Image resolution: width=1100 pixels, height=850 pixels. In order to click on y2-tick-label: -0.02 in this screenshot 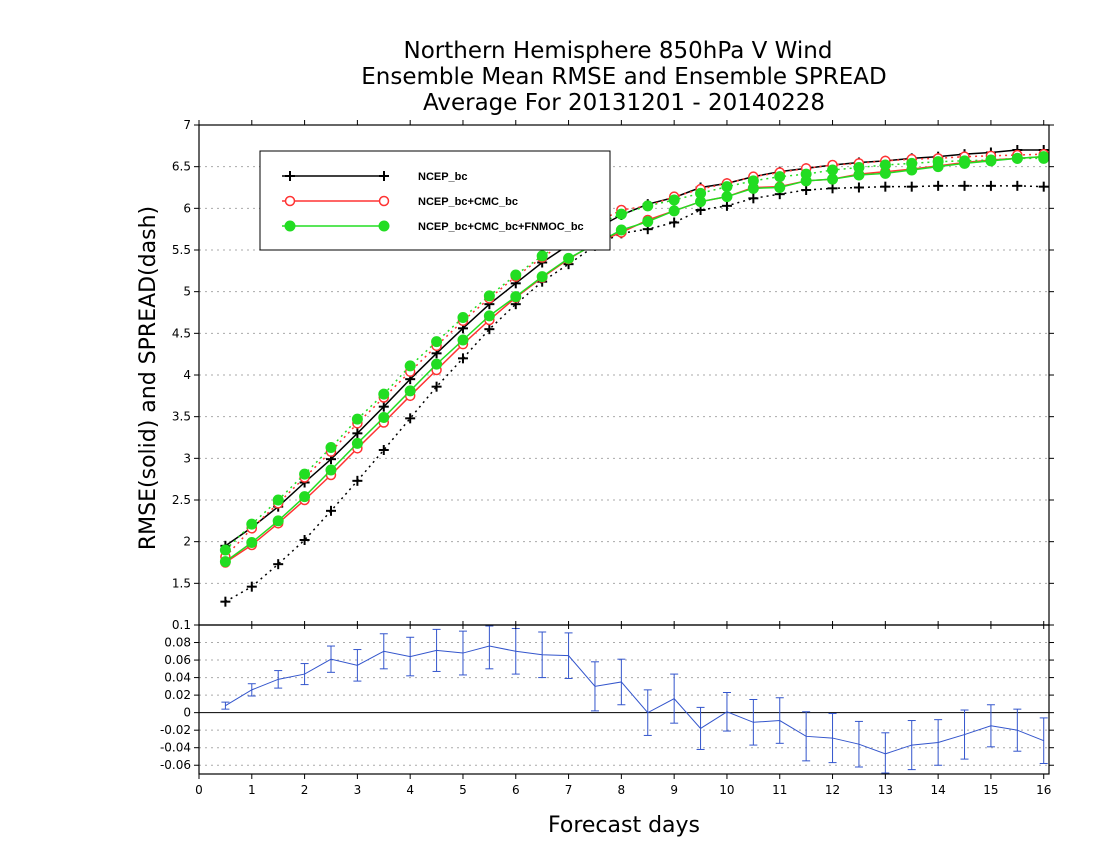, I will do `click(175, 730)`.